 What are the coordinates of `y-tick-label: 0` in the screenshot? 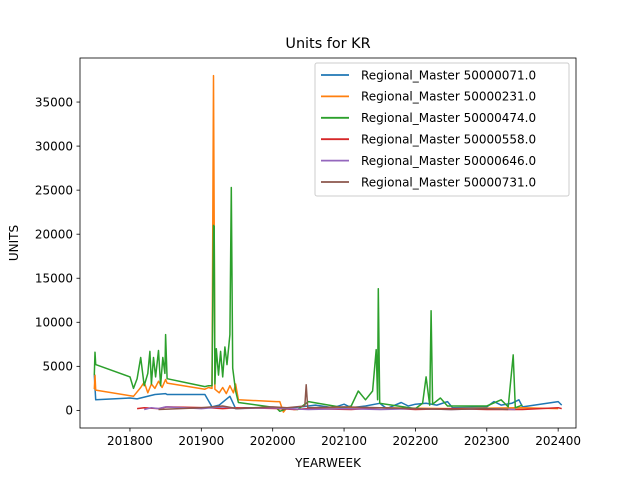 It's located at (69, 411).